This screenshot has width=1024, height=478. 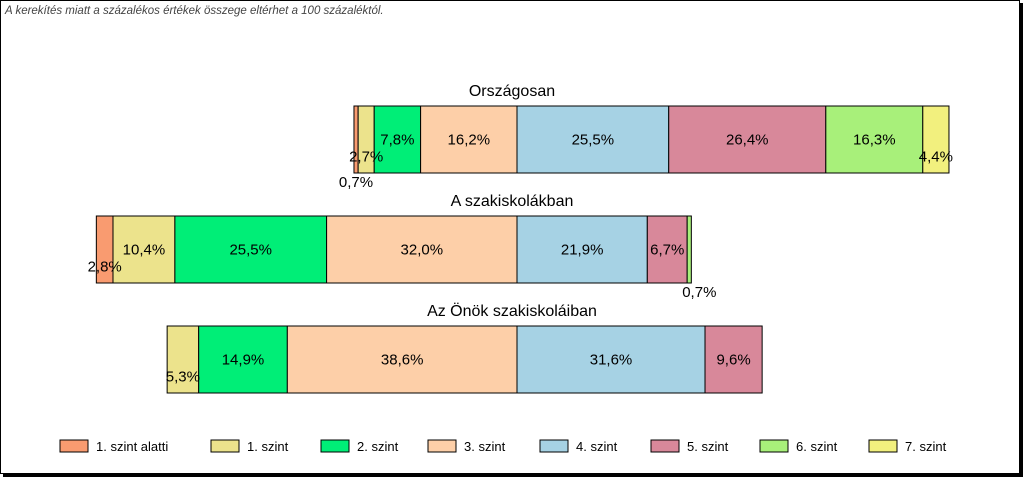 I want to click on data-label: 2,7%, so click(x=366, y=157).